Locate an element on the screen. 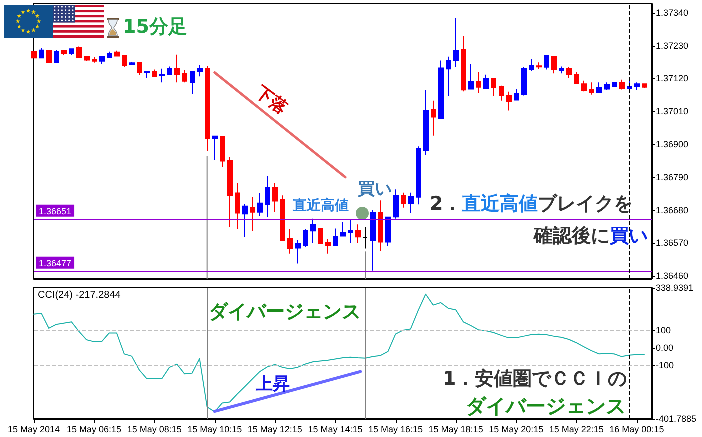 This screenshot has height=437, width=702. annotation: 上昇 is located at coordinates (273, 384).